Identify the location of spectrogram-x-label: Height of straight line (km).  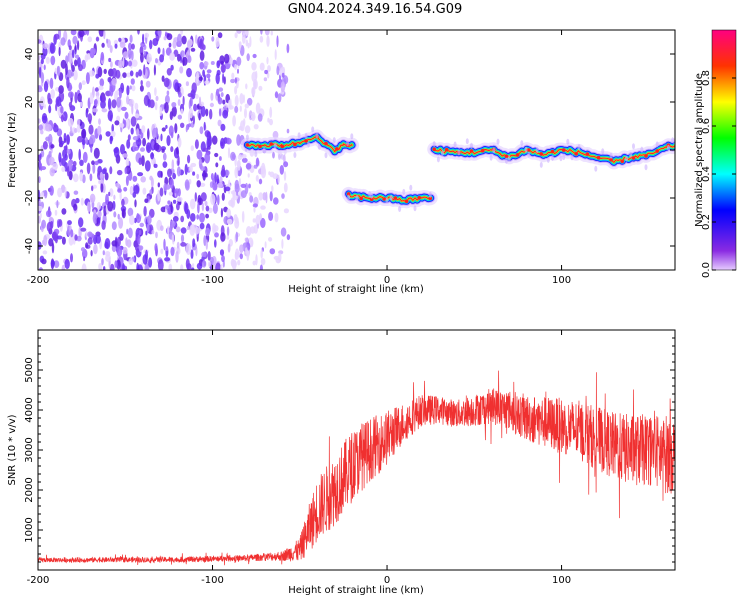
(356, 289).